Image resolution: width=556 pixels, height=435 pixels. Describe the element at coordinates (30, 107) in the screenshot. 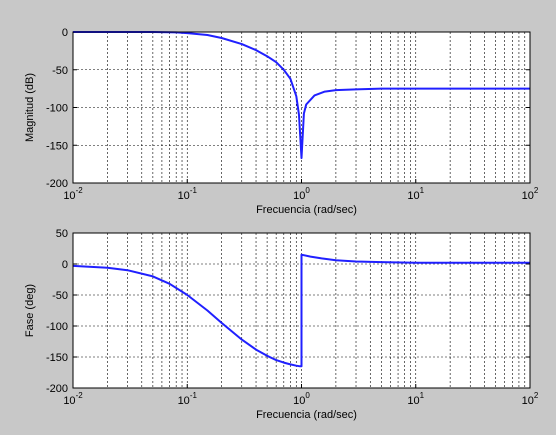

I see `y-axis-label: Magnitud (dB)` at that location.